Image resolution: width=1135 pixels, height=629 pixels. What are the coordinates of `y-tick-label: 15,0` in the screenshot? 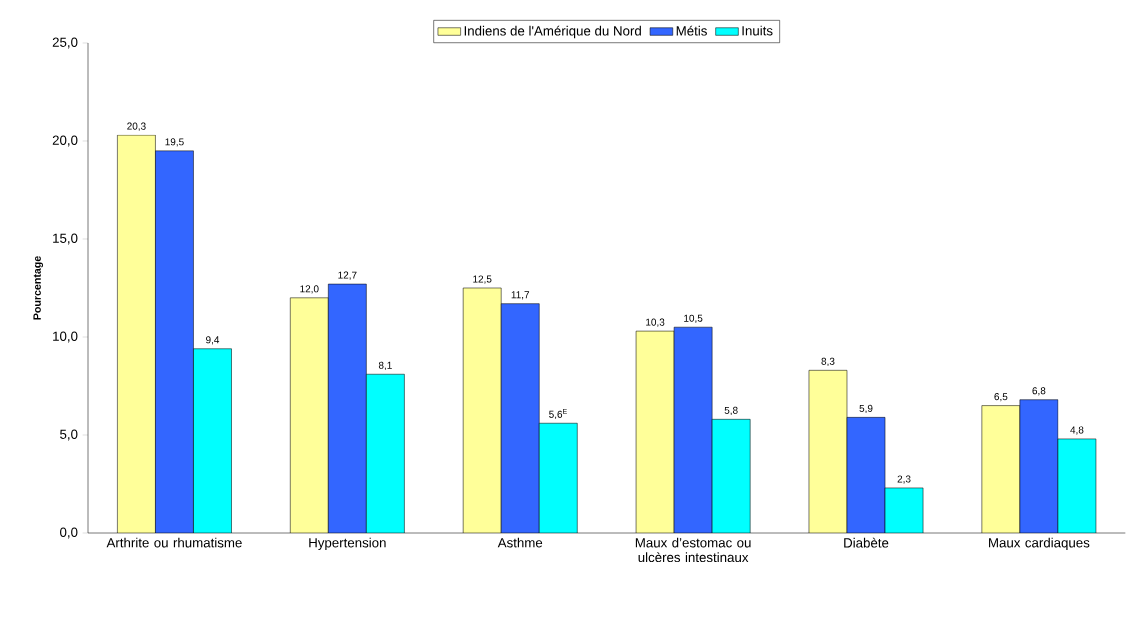 It's located at (65, 239).